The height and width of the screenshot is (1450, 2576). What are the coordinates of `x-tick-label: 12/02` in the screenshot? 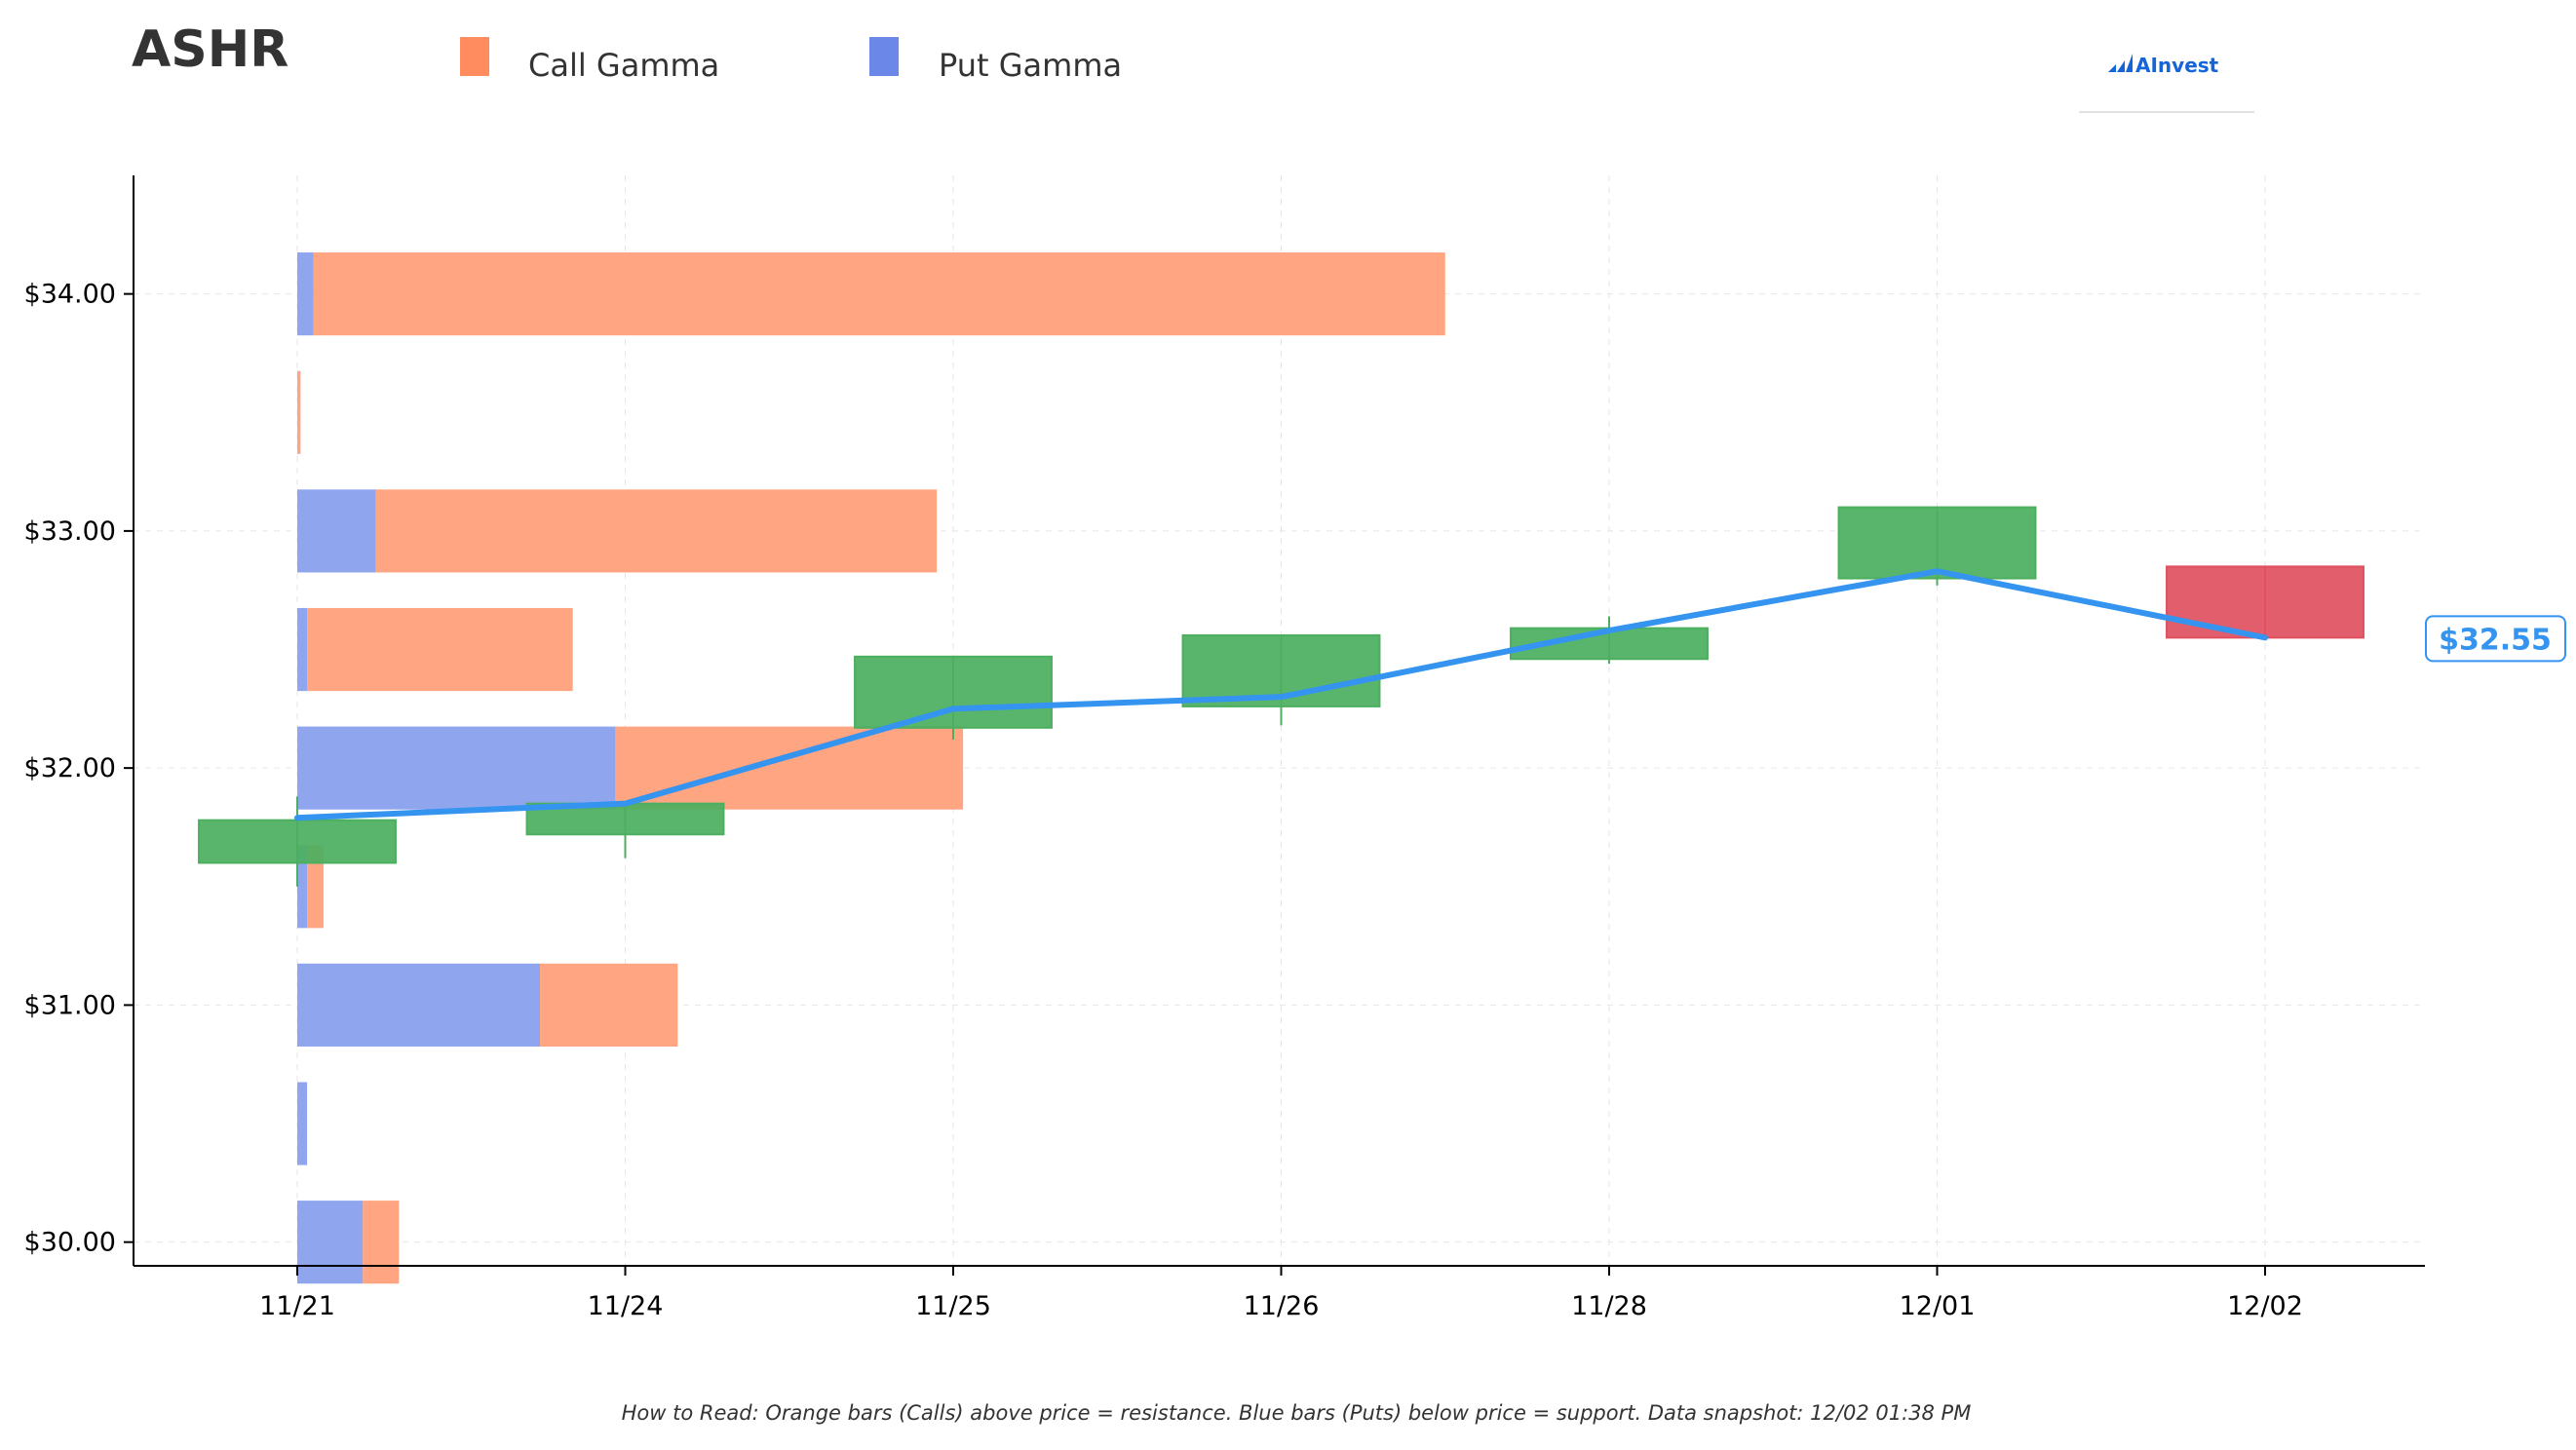 It's located at (2265, 1306).